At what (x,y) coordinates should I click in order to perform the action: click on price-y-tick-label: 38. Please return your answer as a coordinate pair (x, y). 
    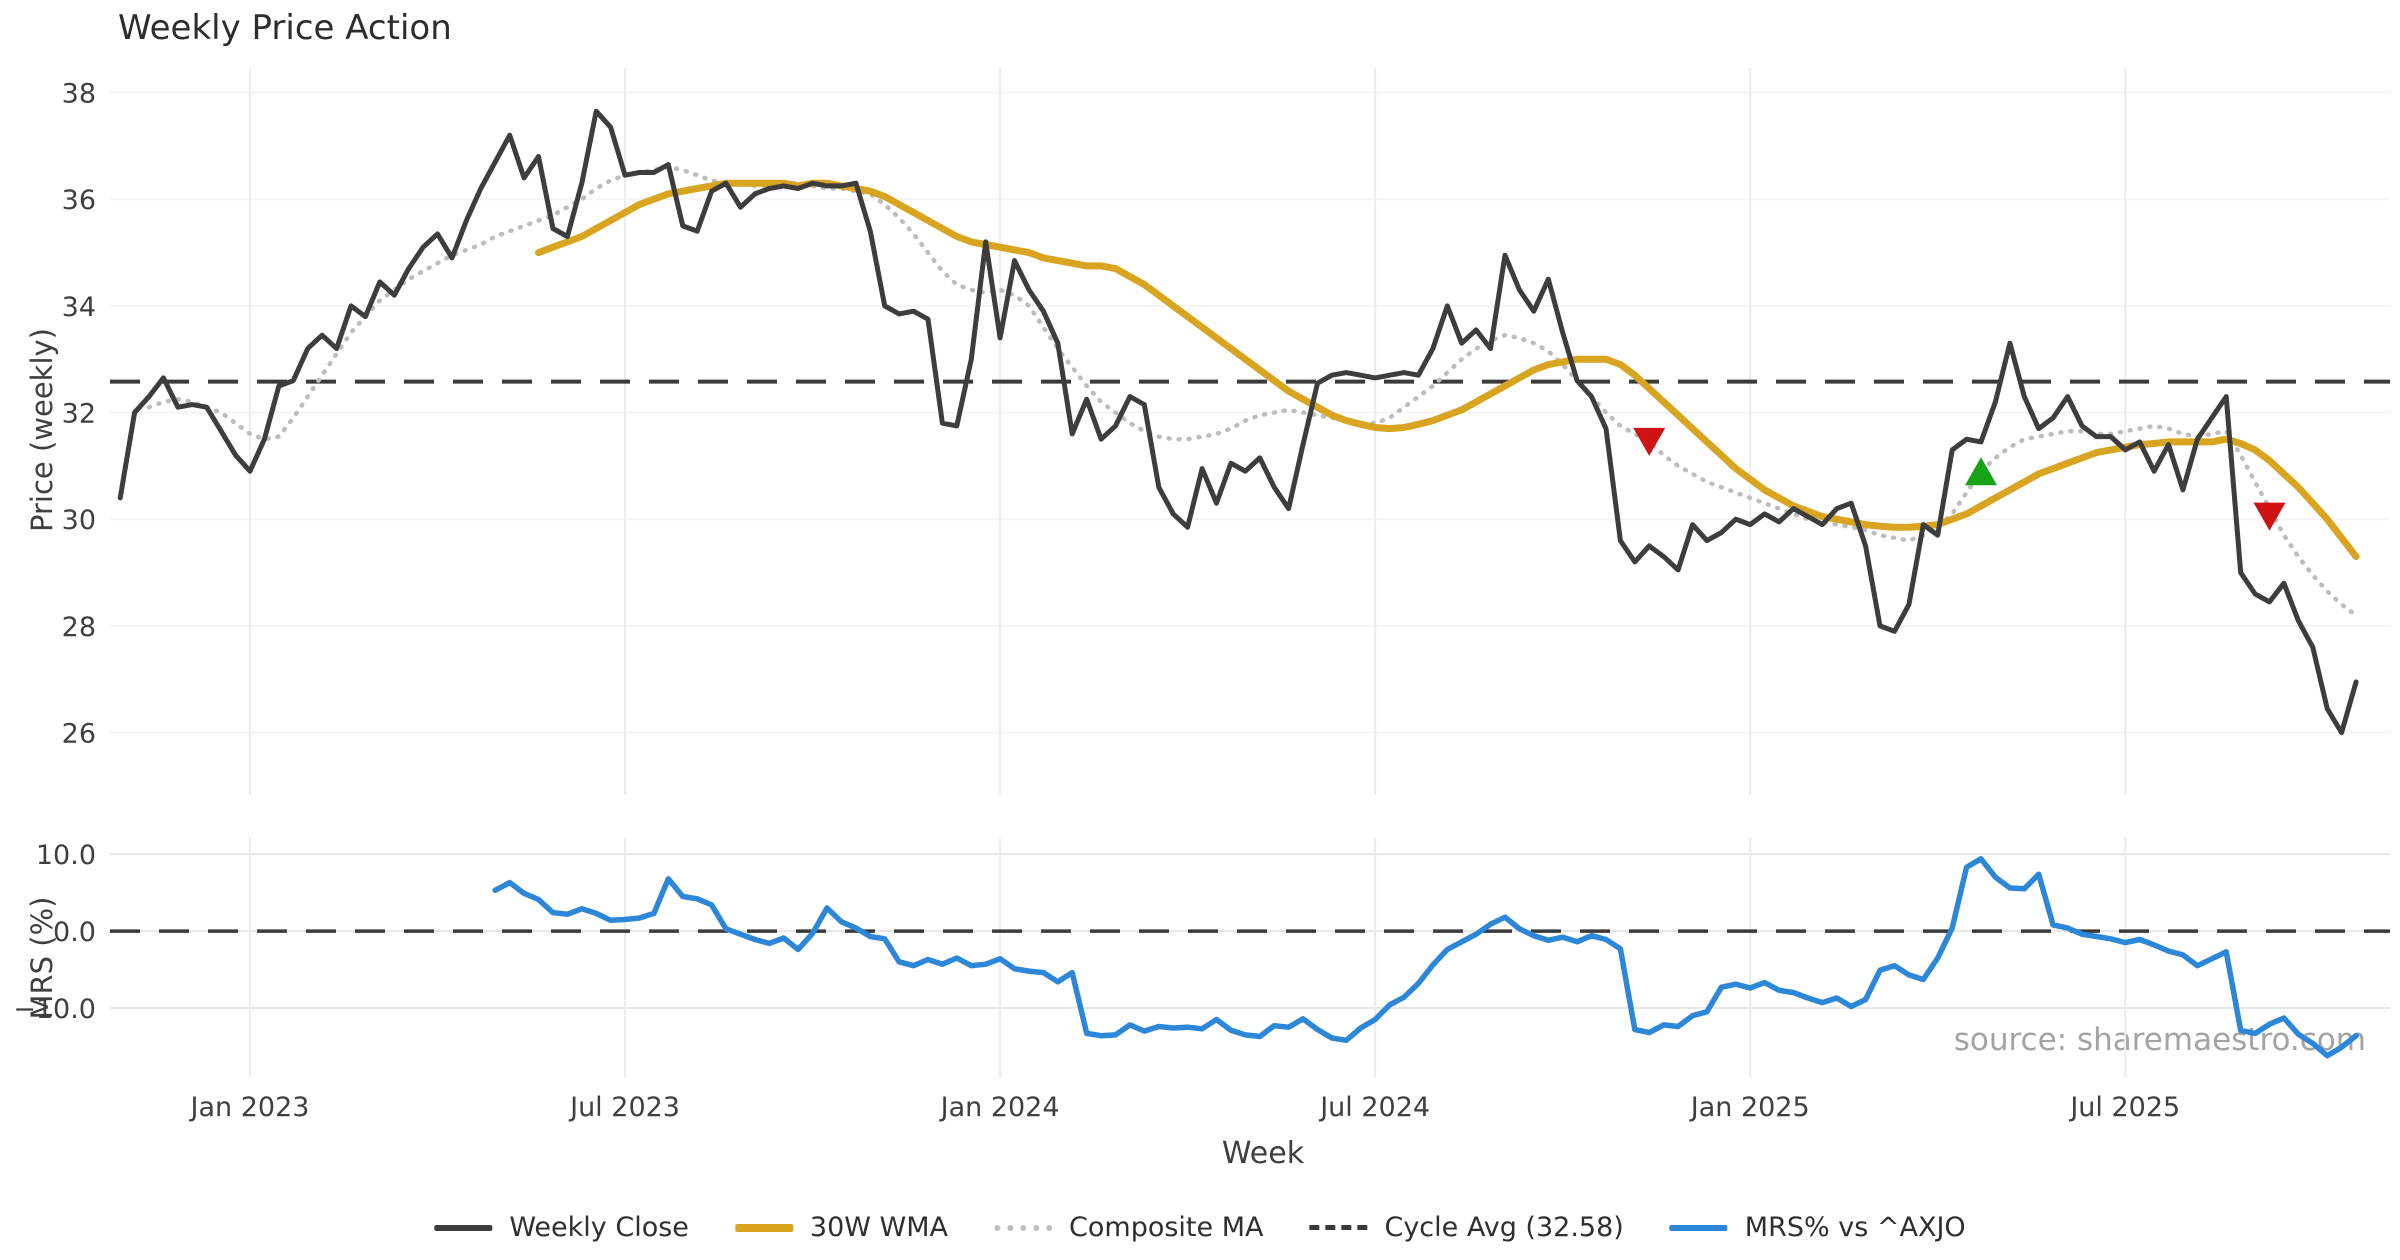
    Looking at the image, I should click on (79, 94).